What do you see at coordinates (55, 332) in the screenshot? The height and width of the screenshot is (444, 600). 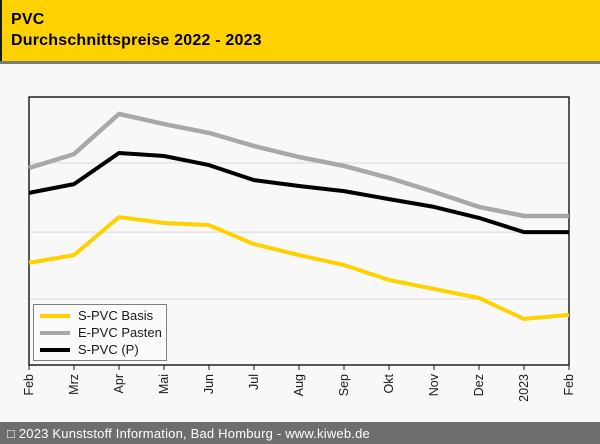 I see `legend-swatch-e-pvc-pasten` at bounding box center [55, 332].